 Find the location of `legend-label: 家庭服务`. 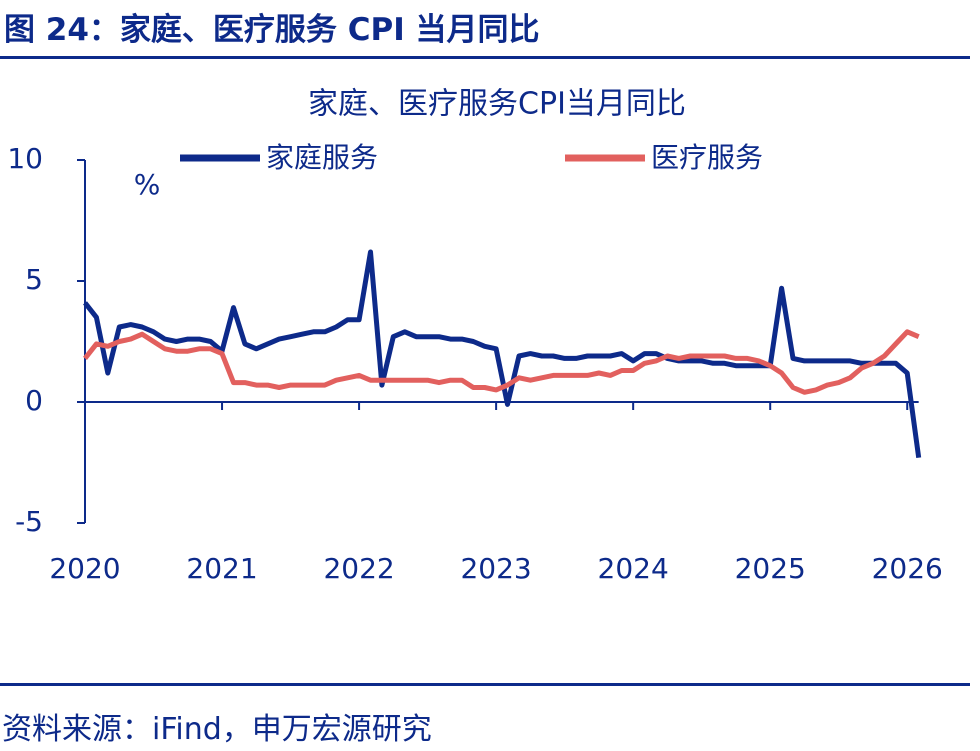

legend-label: 家庭服务 is located at coordinates (322, 157).